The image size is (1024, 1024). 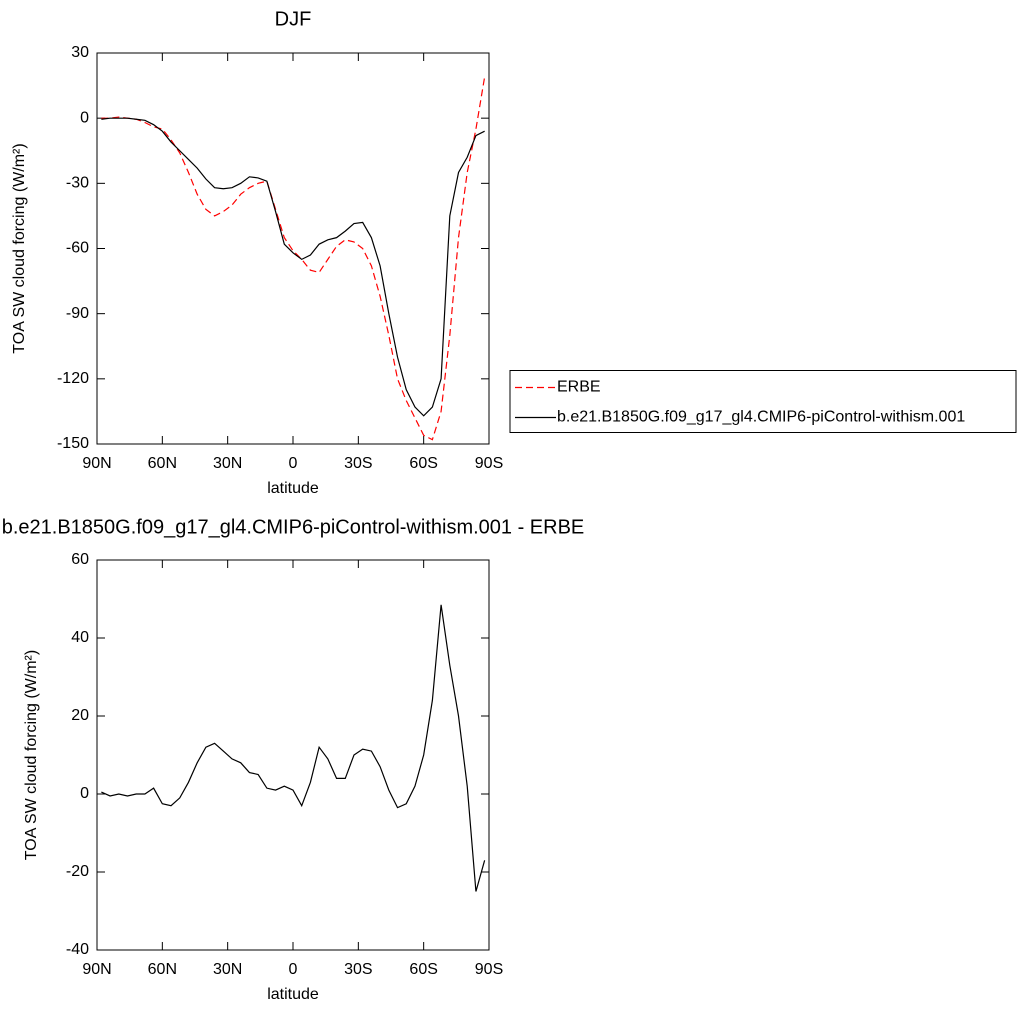 I want to click on legend-label: ERBE, so click(x=579, y=387).